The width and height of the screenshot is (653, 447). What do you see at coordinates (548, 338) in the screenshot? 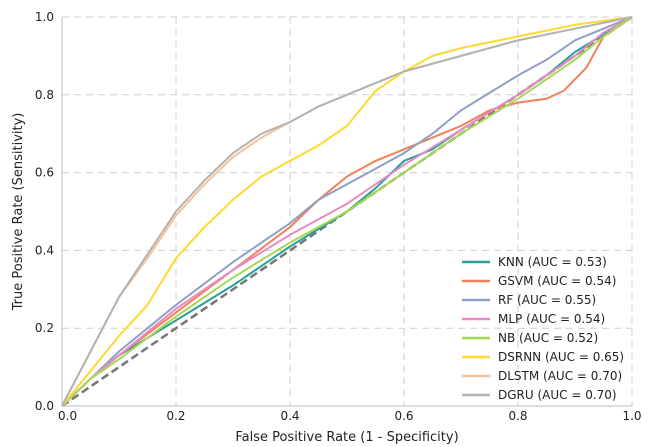
I see `legend-label: NB (AUC = 0.52)` at bounding box center [548, 338].